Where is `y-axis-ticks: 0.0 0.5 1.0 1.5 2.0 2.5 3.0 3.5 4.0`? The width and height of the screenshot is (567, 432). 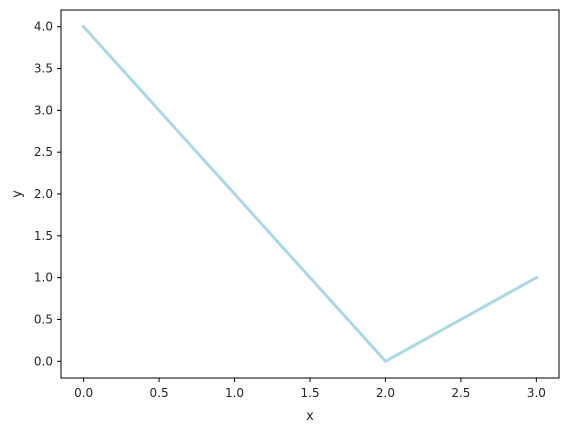 y-axis-ticks: 0.0 0.5 1.0 1.5 2.0 2.5 3.0 3.5 4.0 is located at coordinates (47, 194).